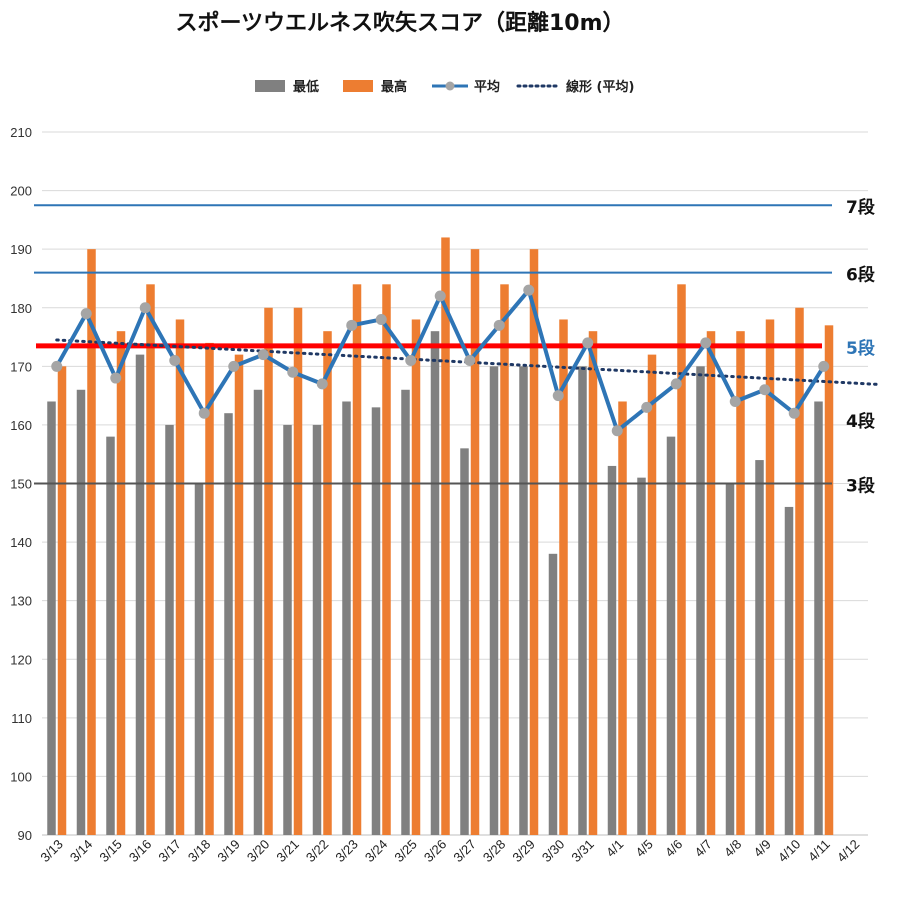 Image resolution: width=900 pixels, height=900 pixels. What do you see at coordinates (270, 86) in the screenshot?
I see `legend-swatch-min` at bounding box center [270, 86].